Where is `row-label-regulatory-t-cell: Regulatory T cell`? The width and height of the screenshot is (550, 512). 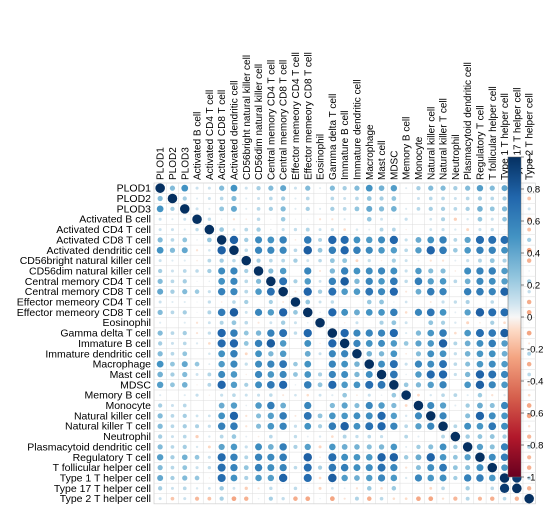
row-label-regulatory-t-cell: Regulatory T cell is located at coordinates (112, 458).